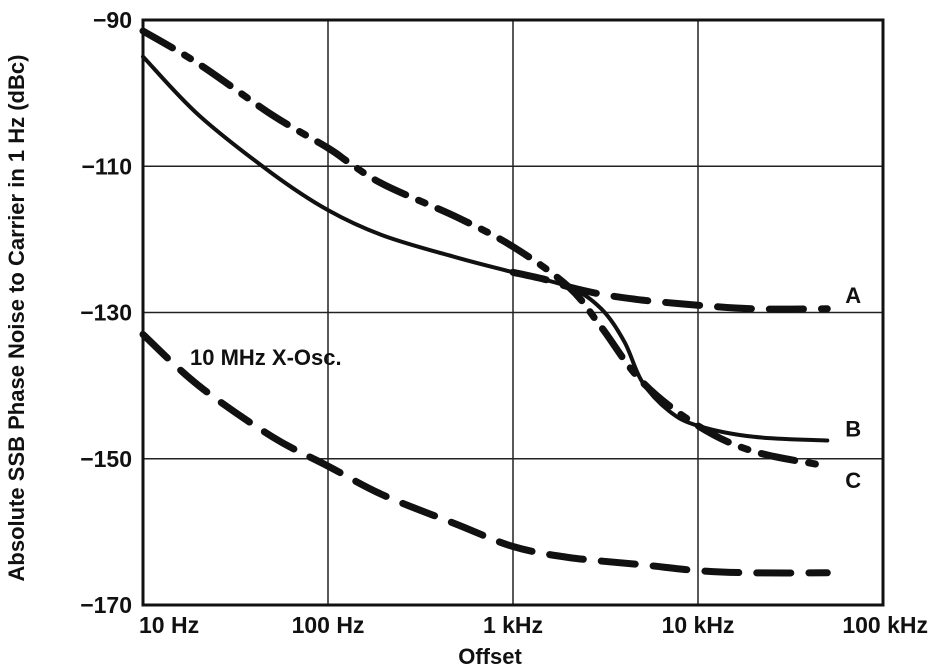 This screenshot has height=670, width=932. I want to click on y-tick-labels: −90 −110 −130 −150 −170, so click(106, 312).